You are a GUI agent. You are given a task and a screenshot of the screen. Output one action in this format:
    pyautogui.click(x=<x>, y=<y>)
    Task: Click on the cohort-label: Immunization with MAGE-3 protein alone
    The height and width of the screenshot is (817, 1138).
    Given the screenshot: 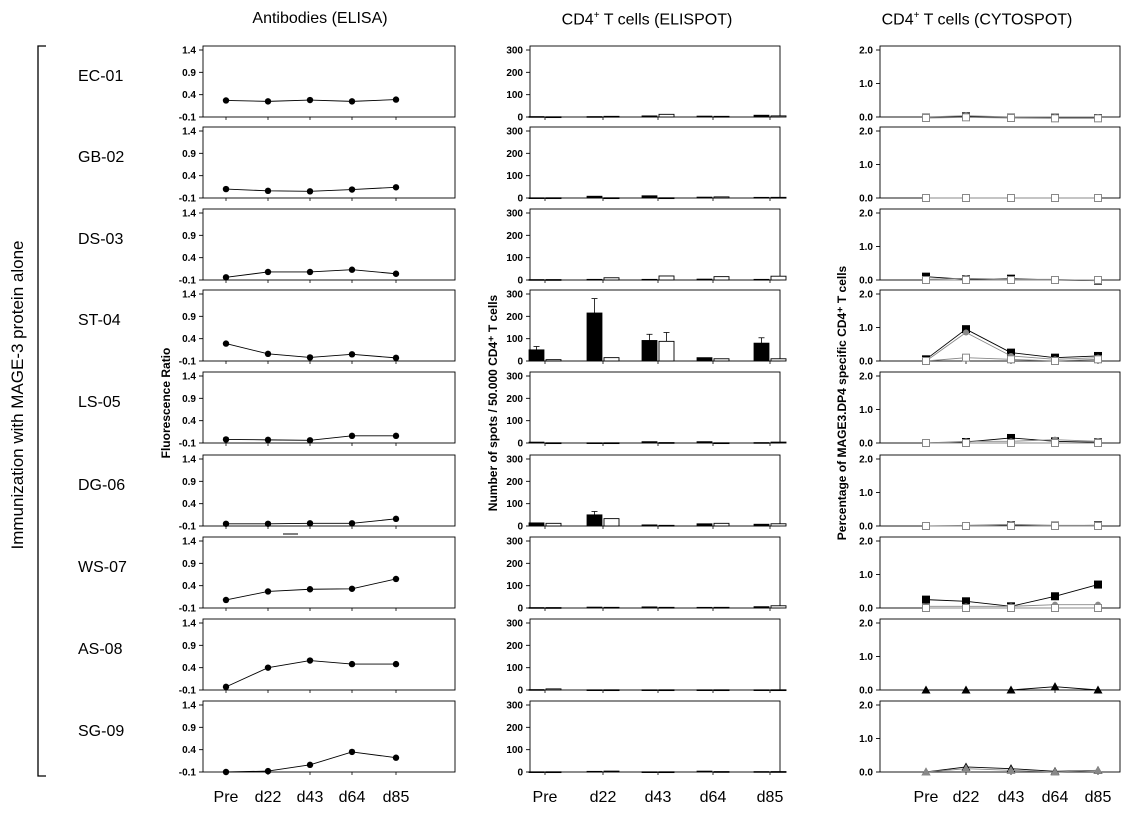 What is the action you would take?
    pyautogui.click(x=17, y=395)
    